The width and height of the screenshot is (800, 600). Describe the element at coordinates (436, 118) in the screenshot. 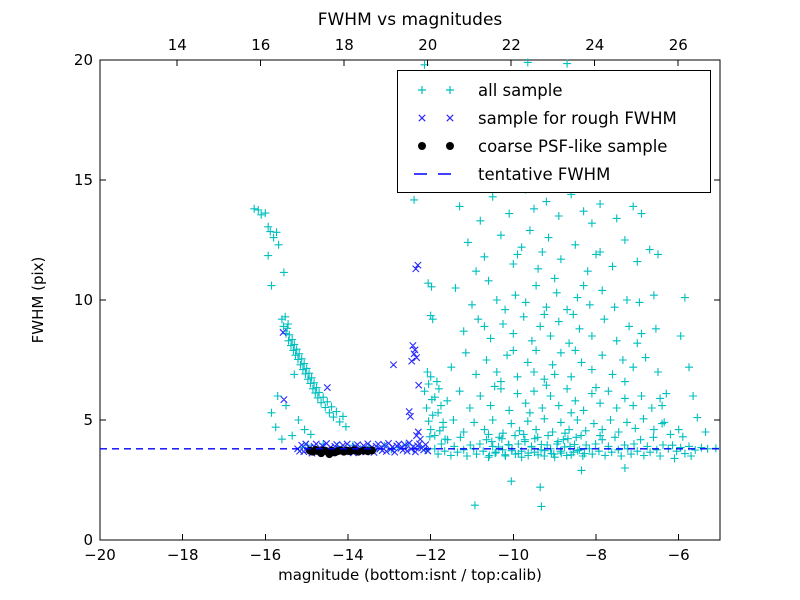

I see `legend-cross-icon` at that location.